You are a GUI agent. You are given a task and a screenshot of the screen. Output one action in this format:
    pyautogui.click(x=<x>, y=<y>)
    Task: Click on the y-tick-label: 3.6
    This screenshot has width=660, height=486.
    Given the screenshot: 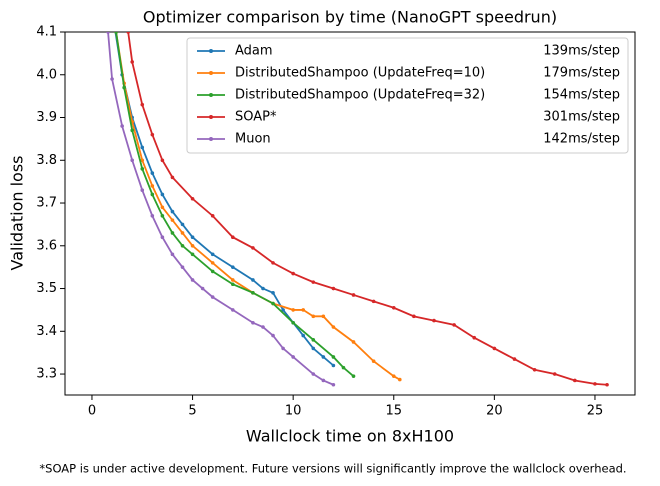 What is the action you would take?
    pyautogui.click(x=46, y=245)
    